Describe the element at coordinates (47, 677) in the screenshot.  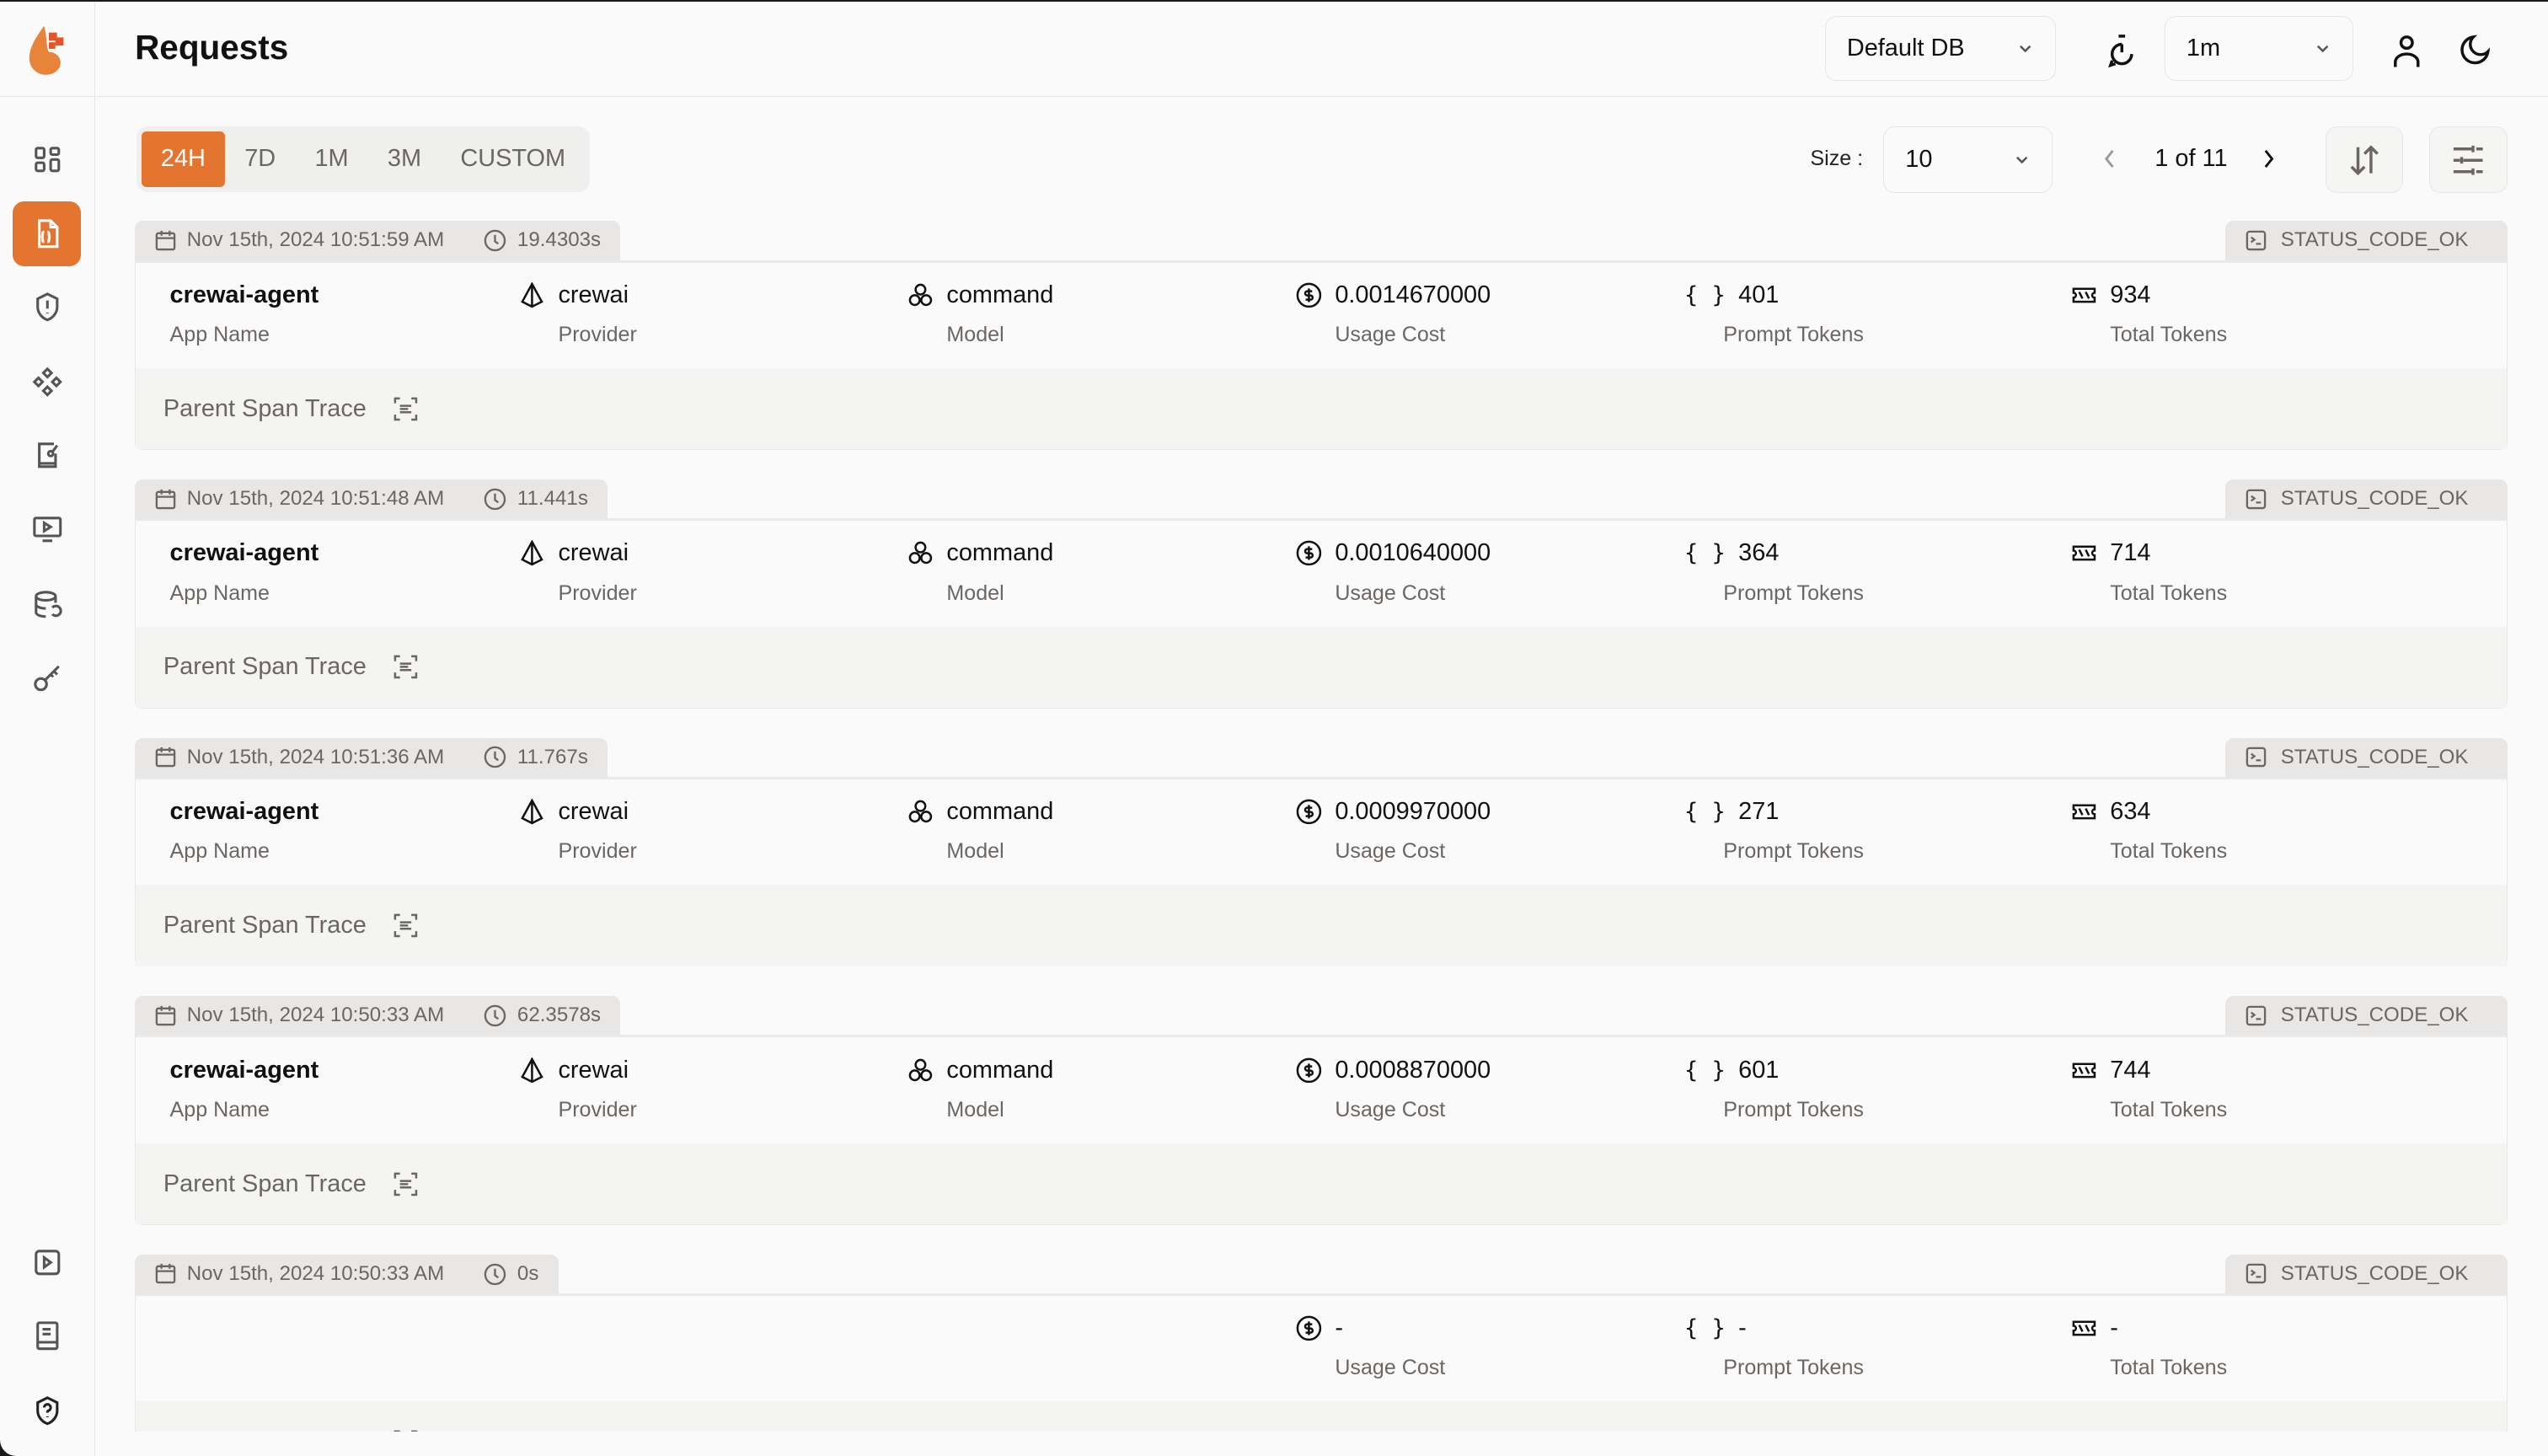
I see `sidebar-item-api-keys` at that location.